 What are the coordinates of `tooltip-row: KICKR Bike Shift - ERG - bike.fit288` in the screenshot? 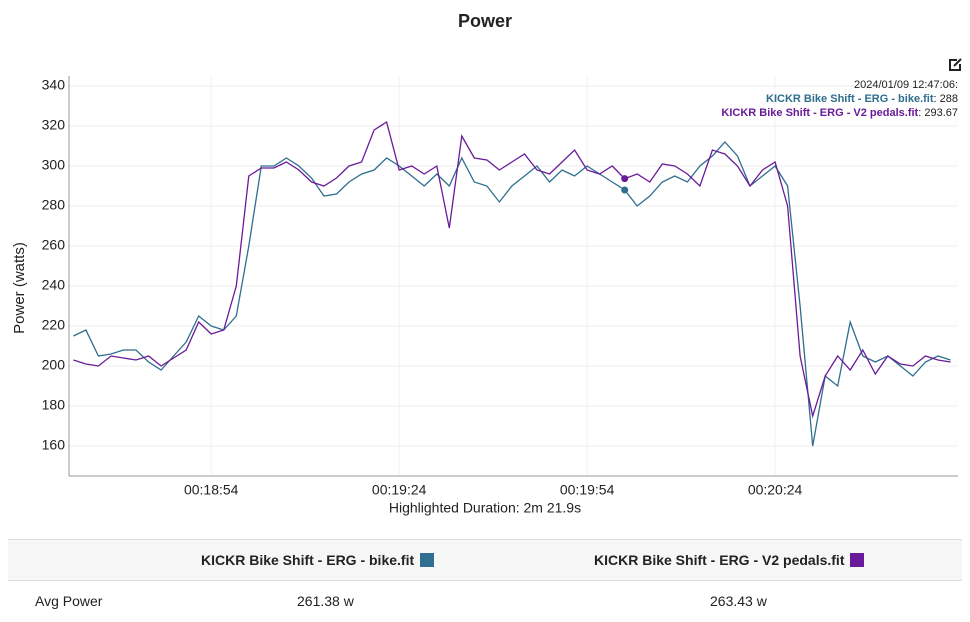 It's located at (839, 99).